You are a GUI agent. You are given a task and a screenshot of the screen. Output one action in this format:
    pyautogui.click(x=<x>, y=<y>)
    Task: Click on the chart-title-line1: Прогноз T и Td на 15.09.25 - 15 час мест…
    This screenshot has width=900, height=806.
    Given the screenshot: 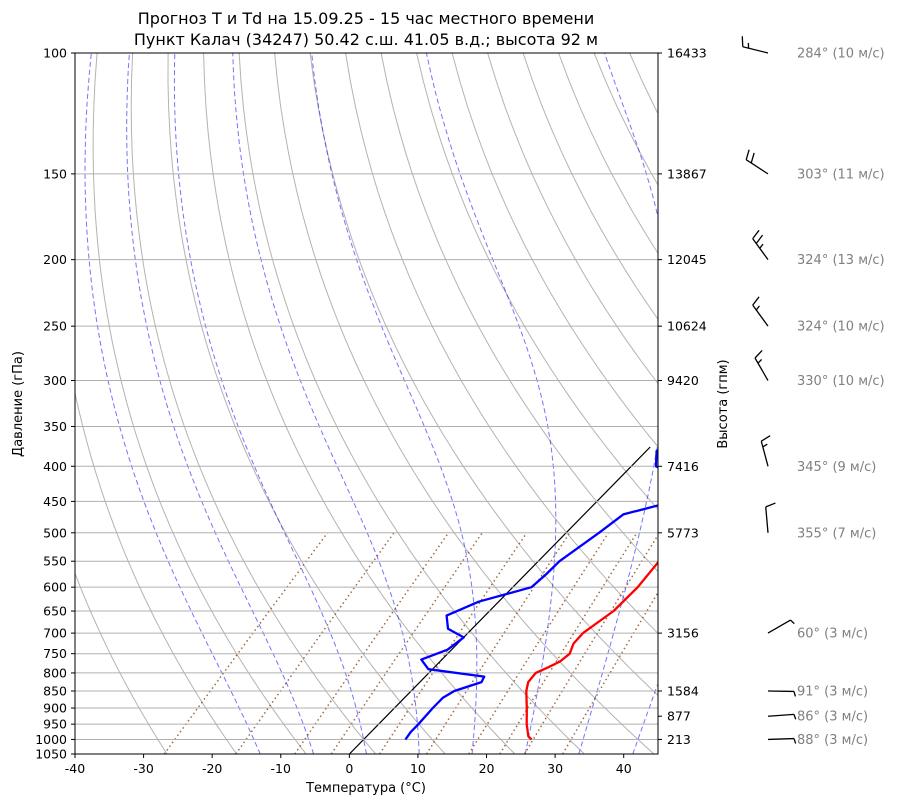 What is the action you would take?
    pyautogui.click(x=366, y=18)
    